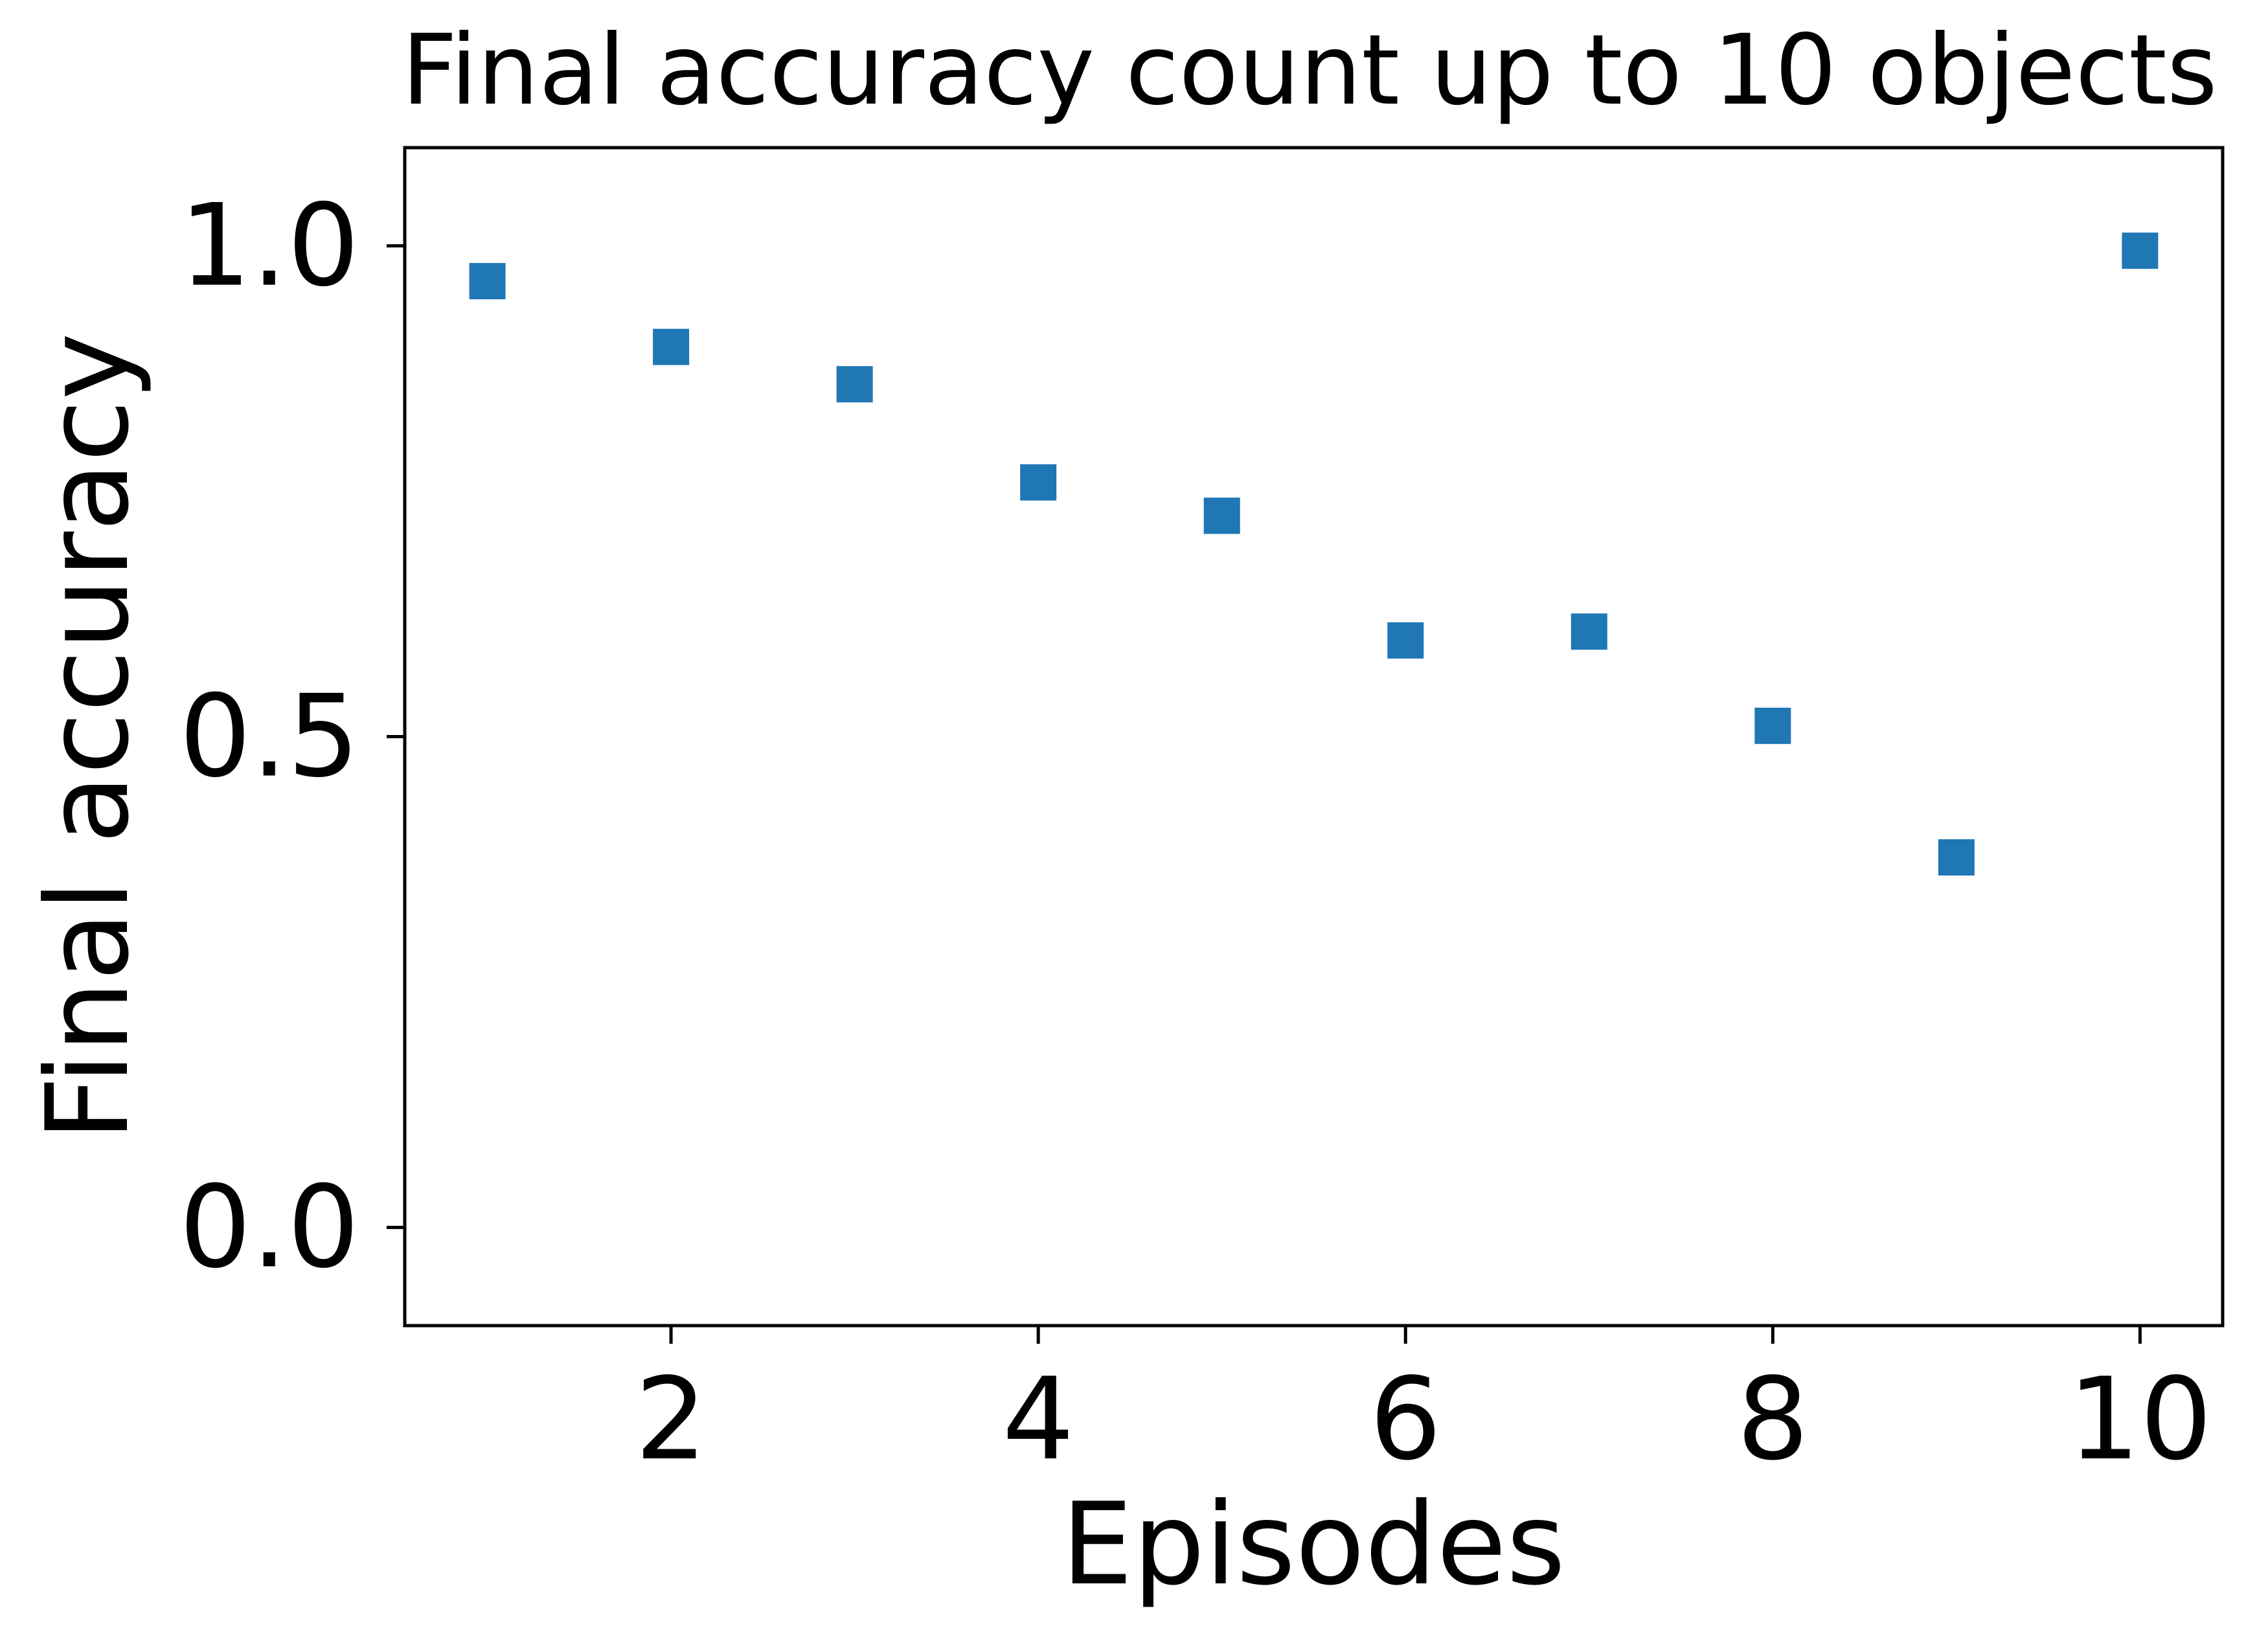  I want to click on y-axis-label: Final accuracy, so click(88, 738).